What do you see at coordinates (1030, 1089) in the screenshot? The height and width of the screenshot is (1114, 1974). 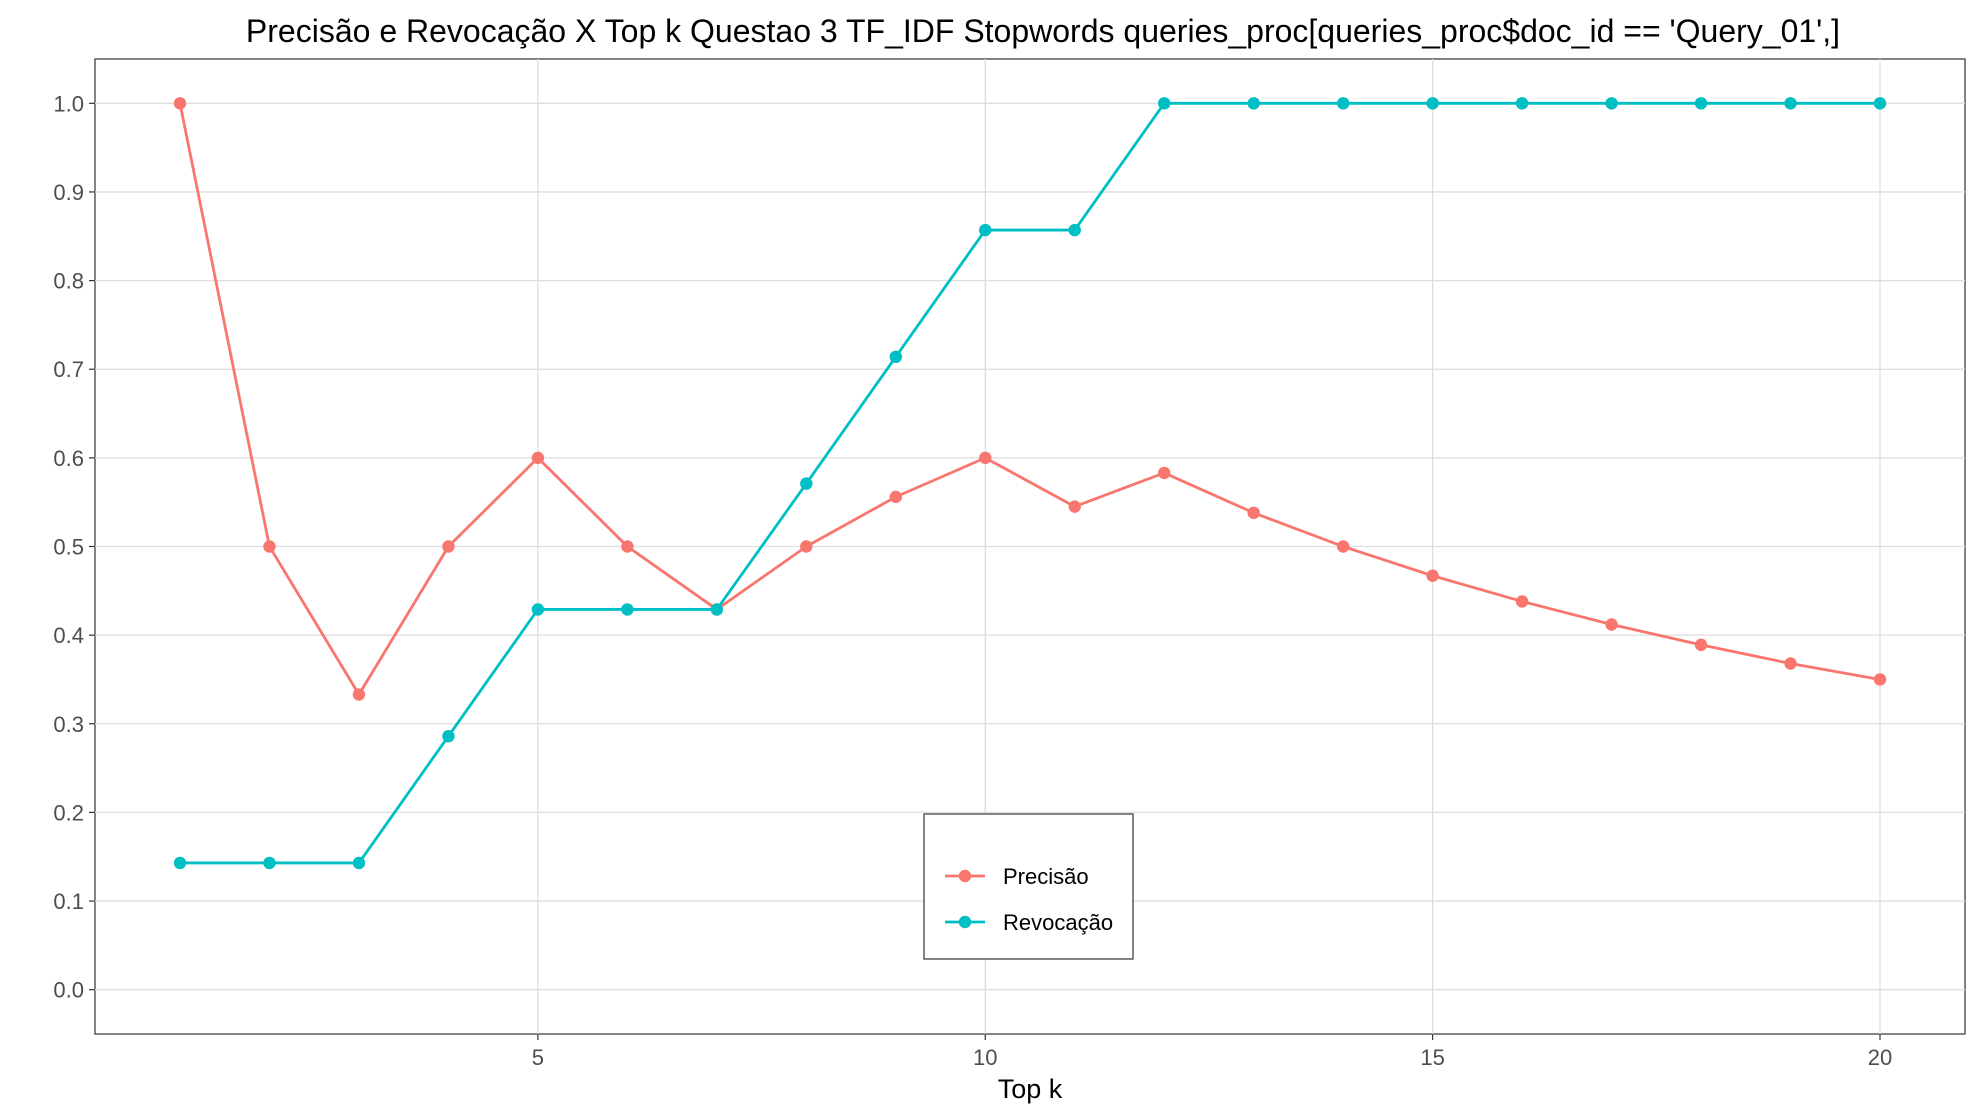 I see `x-axis-title: Top k` at bounding box center [1030, 1089].